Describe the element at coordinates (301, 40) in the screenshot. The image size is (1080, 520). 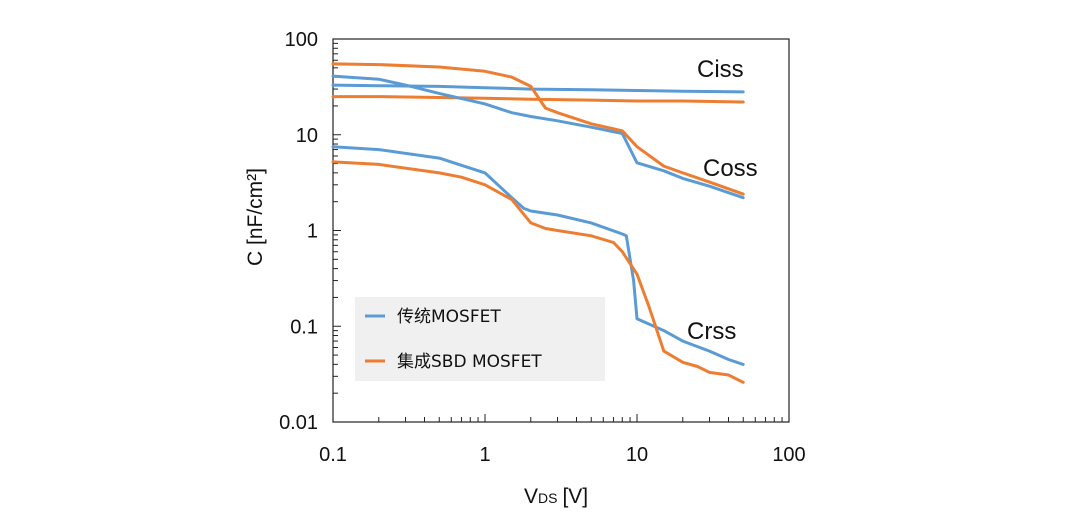
I see `y-tick-label: 100` at that location.